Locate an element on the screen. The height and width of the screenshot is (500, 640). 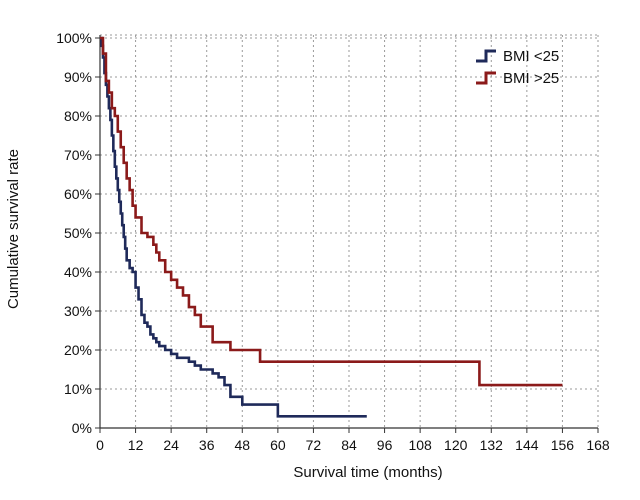
x-tick-label: 0 is located at coordinates (100, 445).